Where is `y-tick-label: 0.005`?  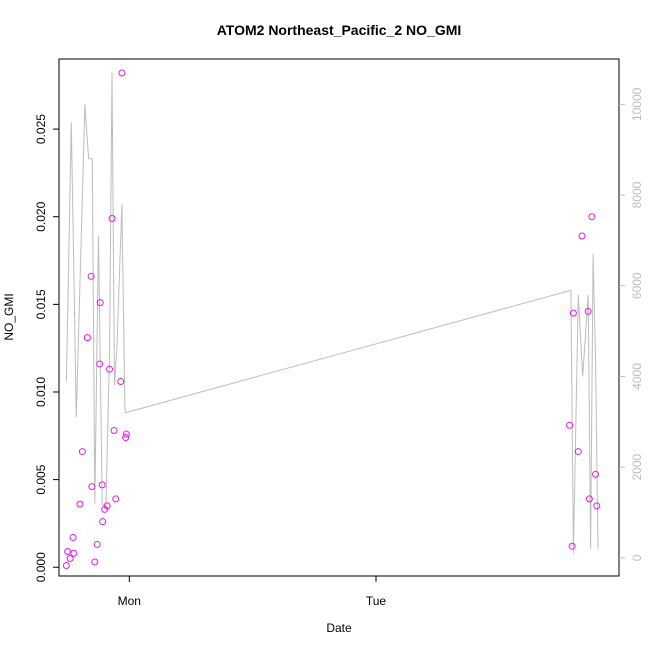 y-tick-label: 0.005 is located at coordinates (41, 479).